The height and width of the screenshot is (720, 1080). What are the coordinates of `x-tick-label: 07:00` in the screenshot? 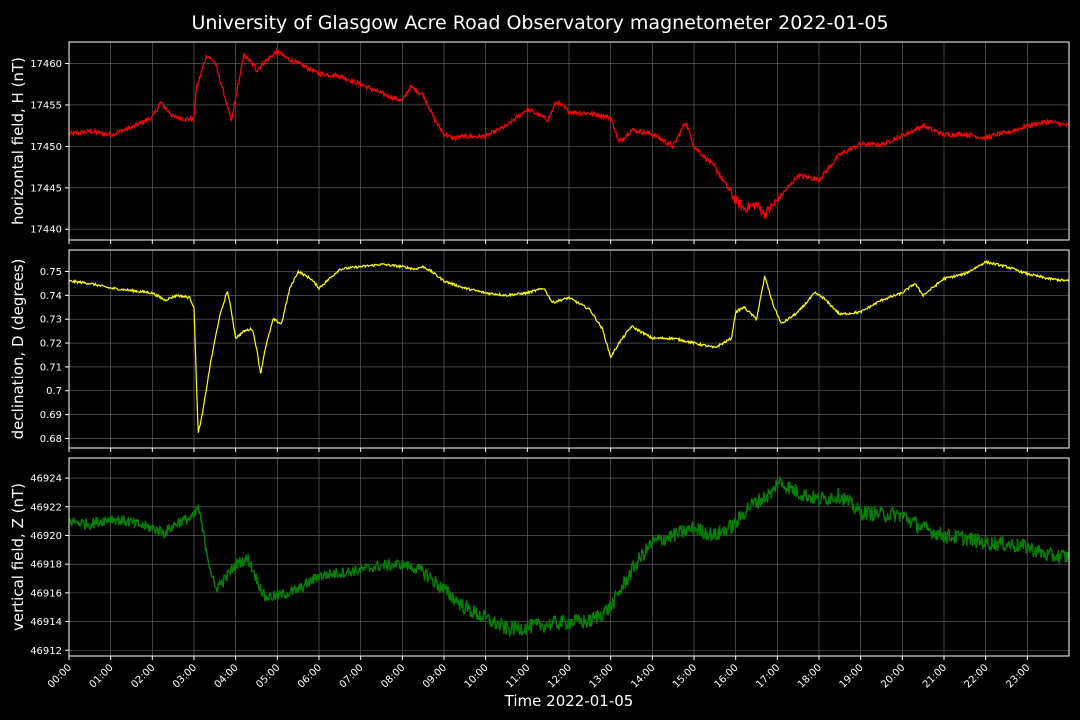 It's located at (352, 676).